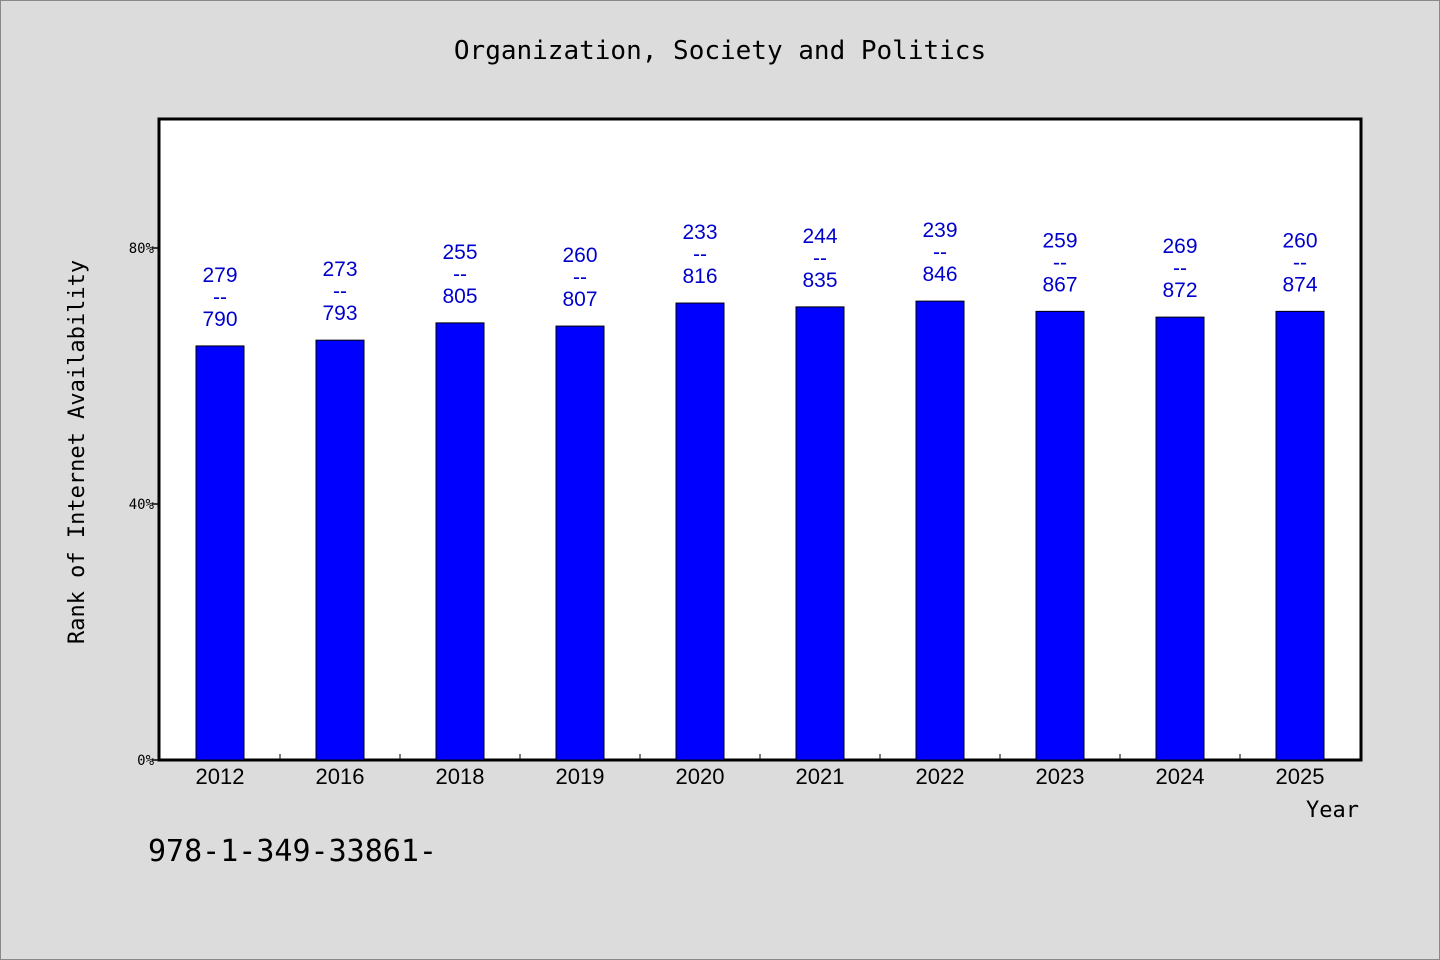  Describe the element at coordinates (1300, 776) in the screenshot. I see `x-tick-label: 2025` at that location.